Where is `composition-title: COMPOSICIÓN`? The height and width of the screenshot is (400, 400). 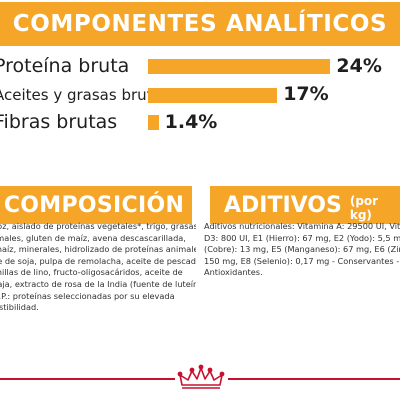
composition-title: COMPOSICIÓN is located at coordinates (94, 205).